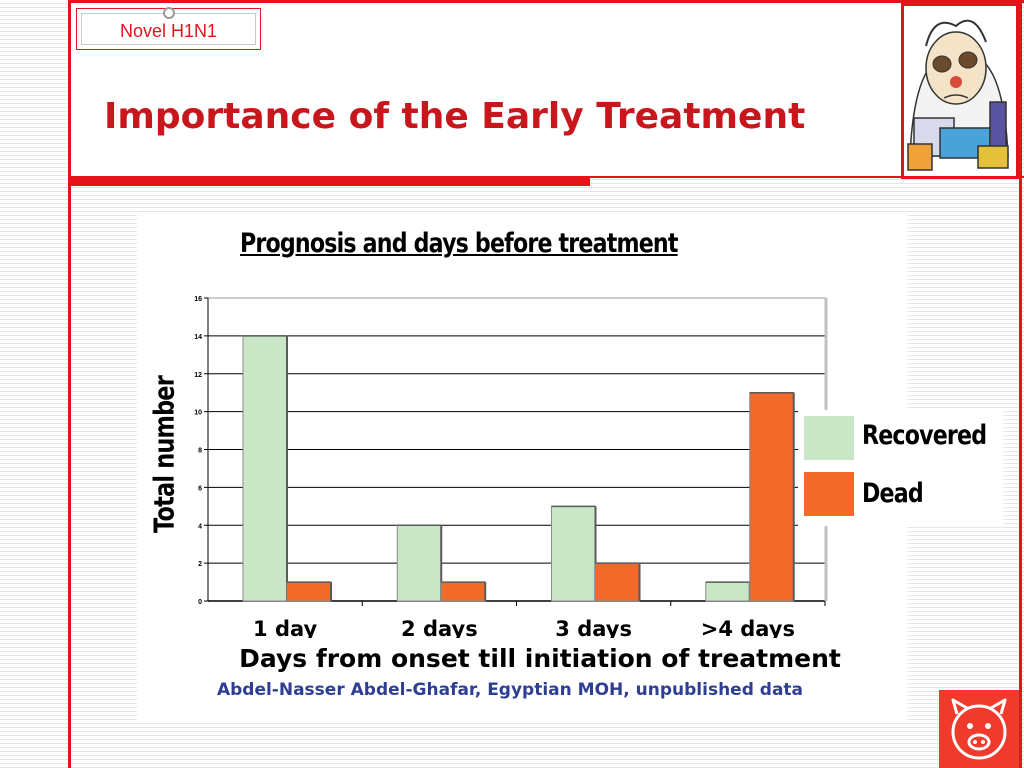 This screenshot has height=768, width=1024. Describe the element at coordinates (200, 451) in the screenshot. I see `y-tick-label: 8` at that location.